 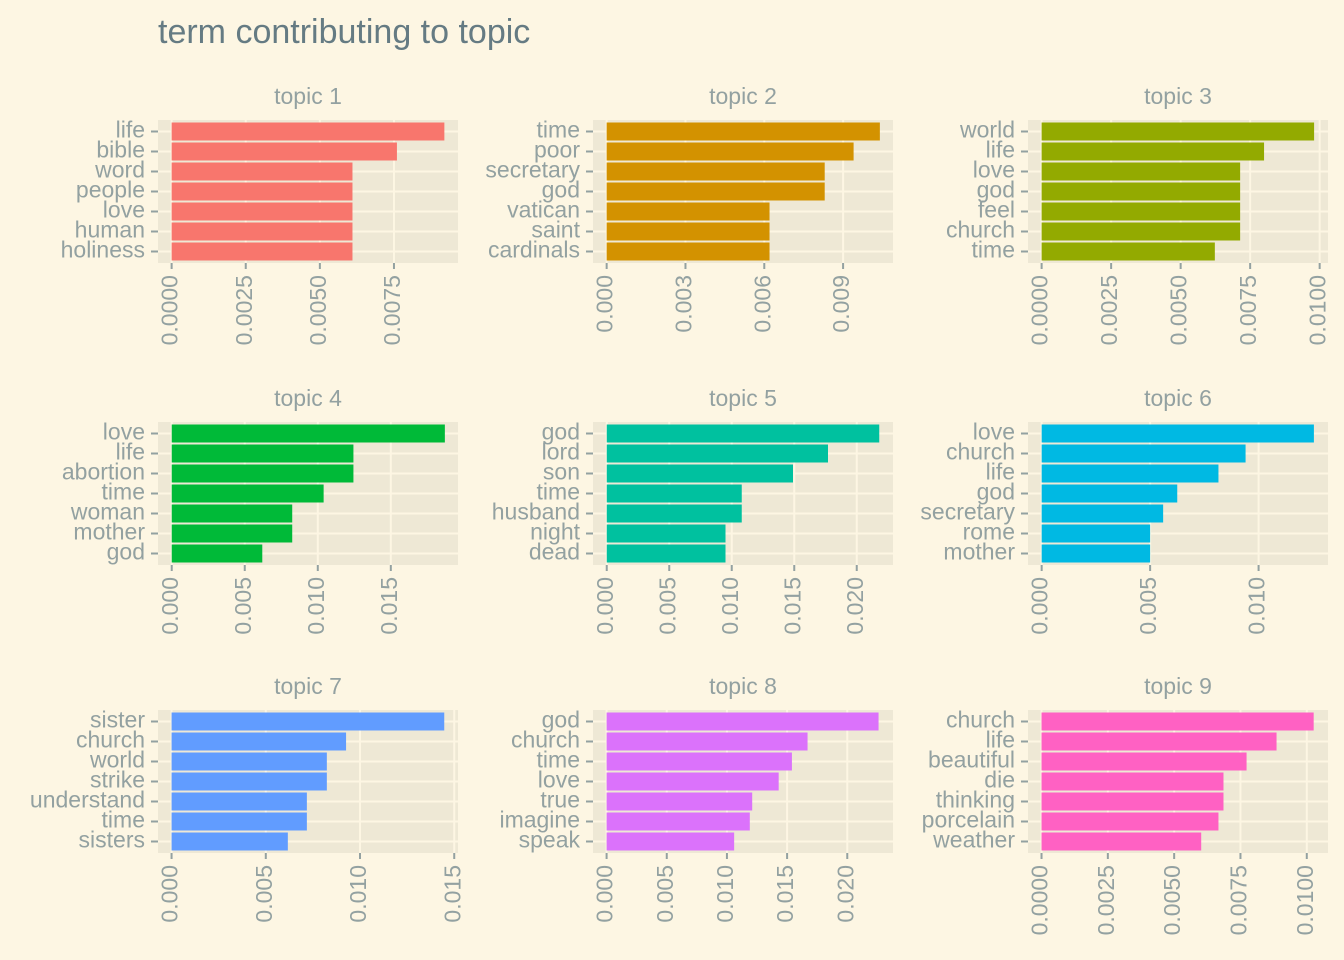 I want to click on x-tick-label: 0.0075, so click(x=1239, y=900).